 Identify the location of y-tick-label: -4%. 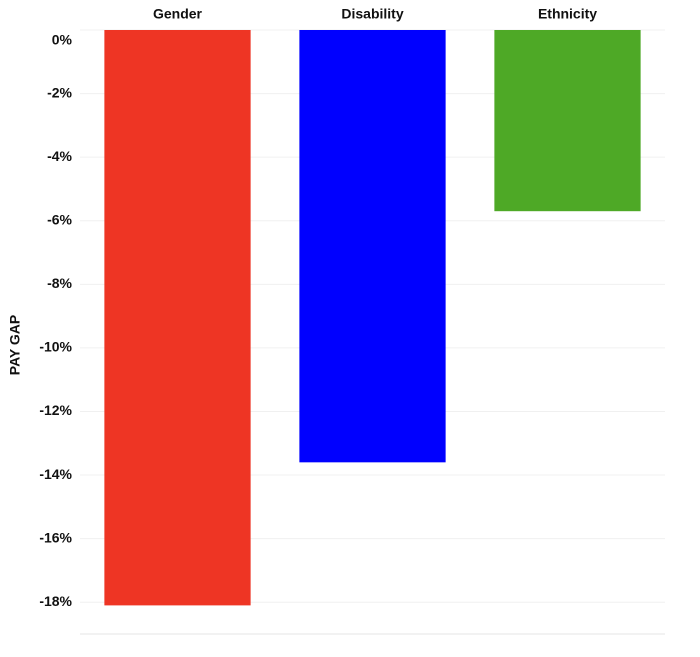
(59, 156).